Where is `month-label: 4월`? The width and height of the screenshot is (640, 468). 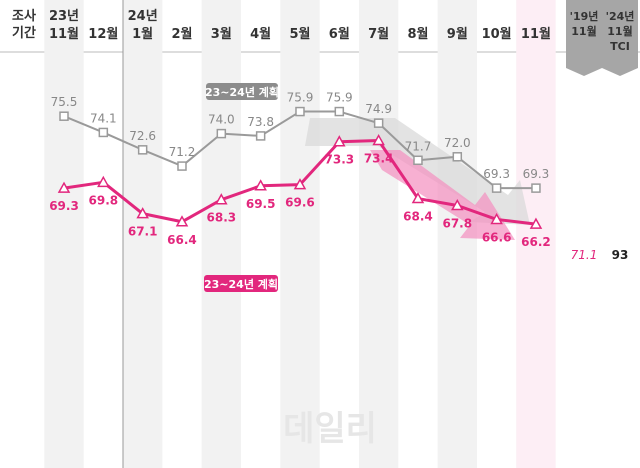
month-label: 4월 is located at coordinates (260, 34).